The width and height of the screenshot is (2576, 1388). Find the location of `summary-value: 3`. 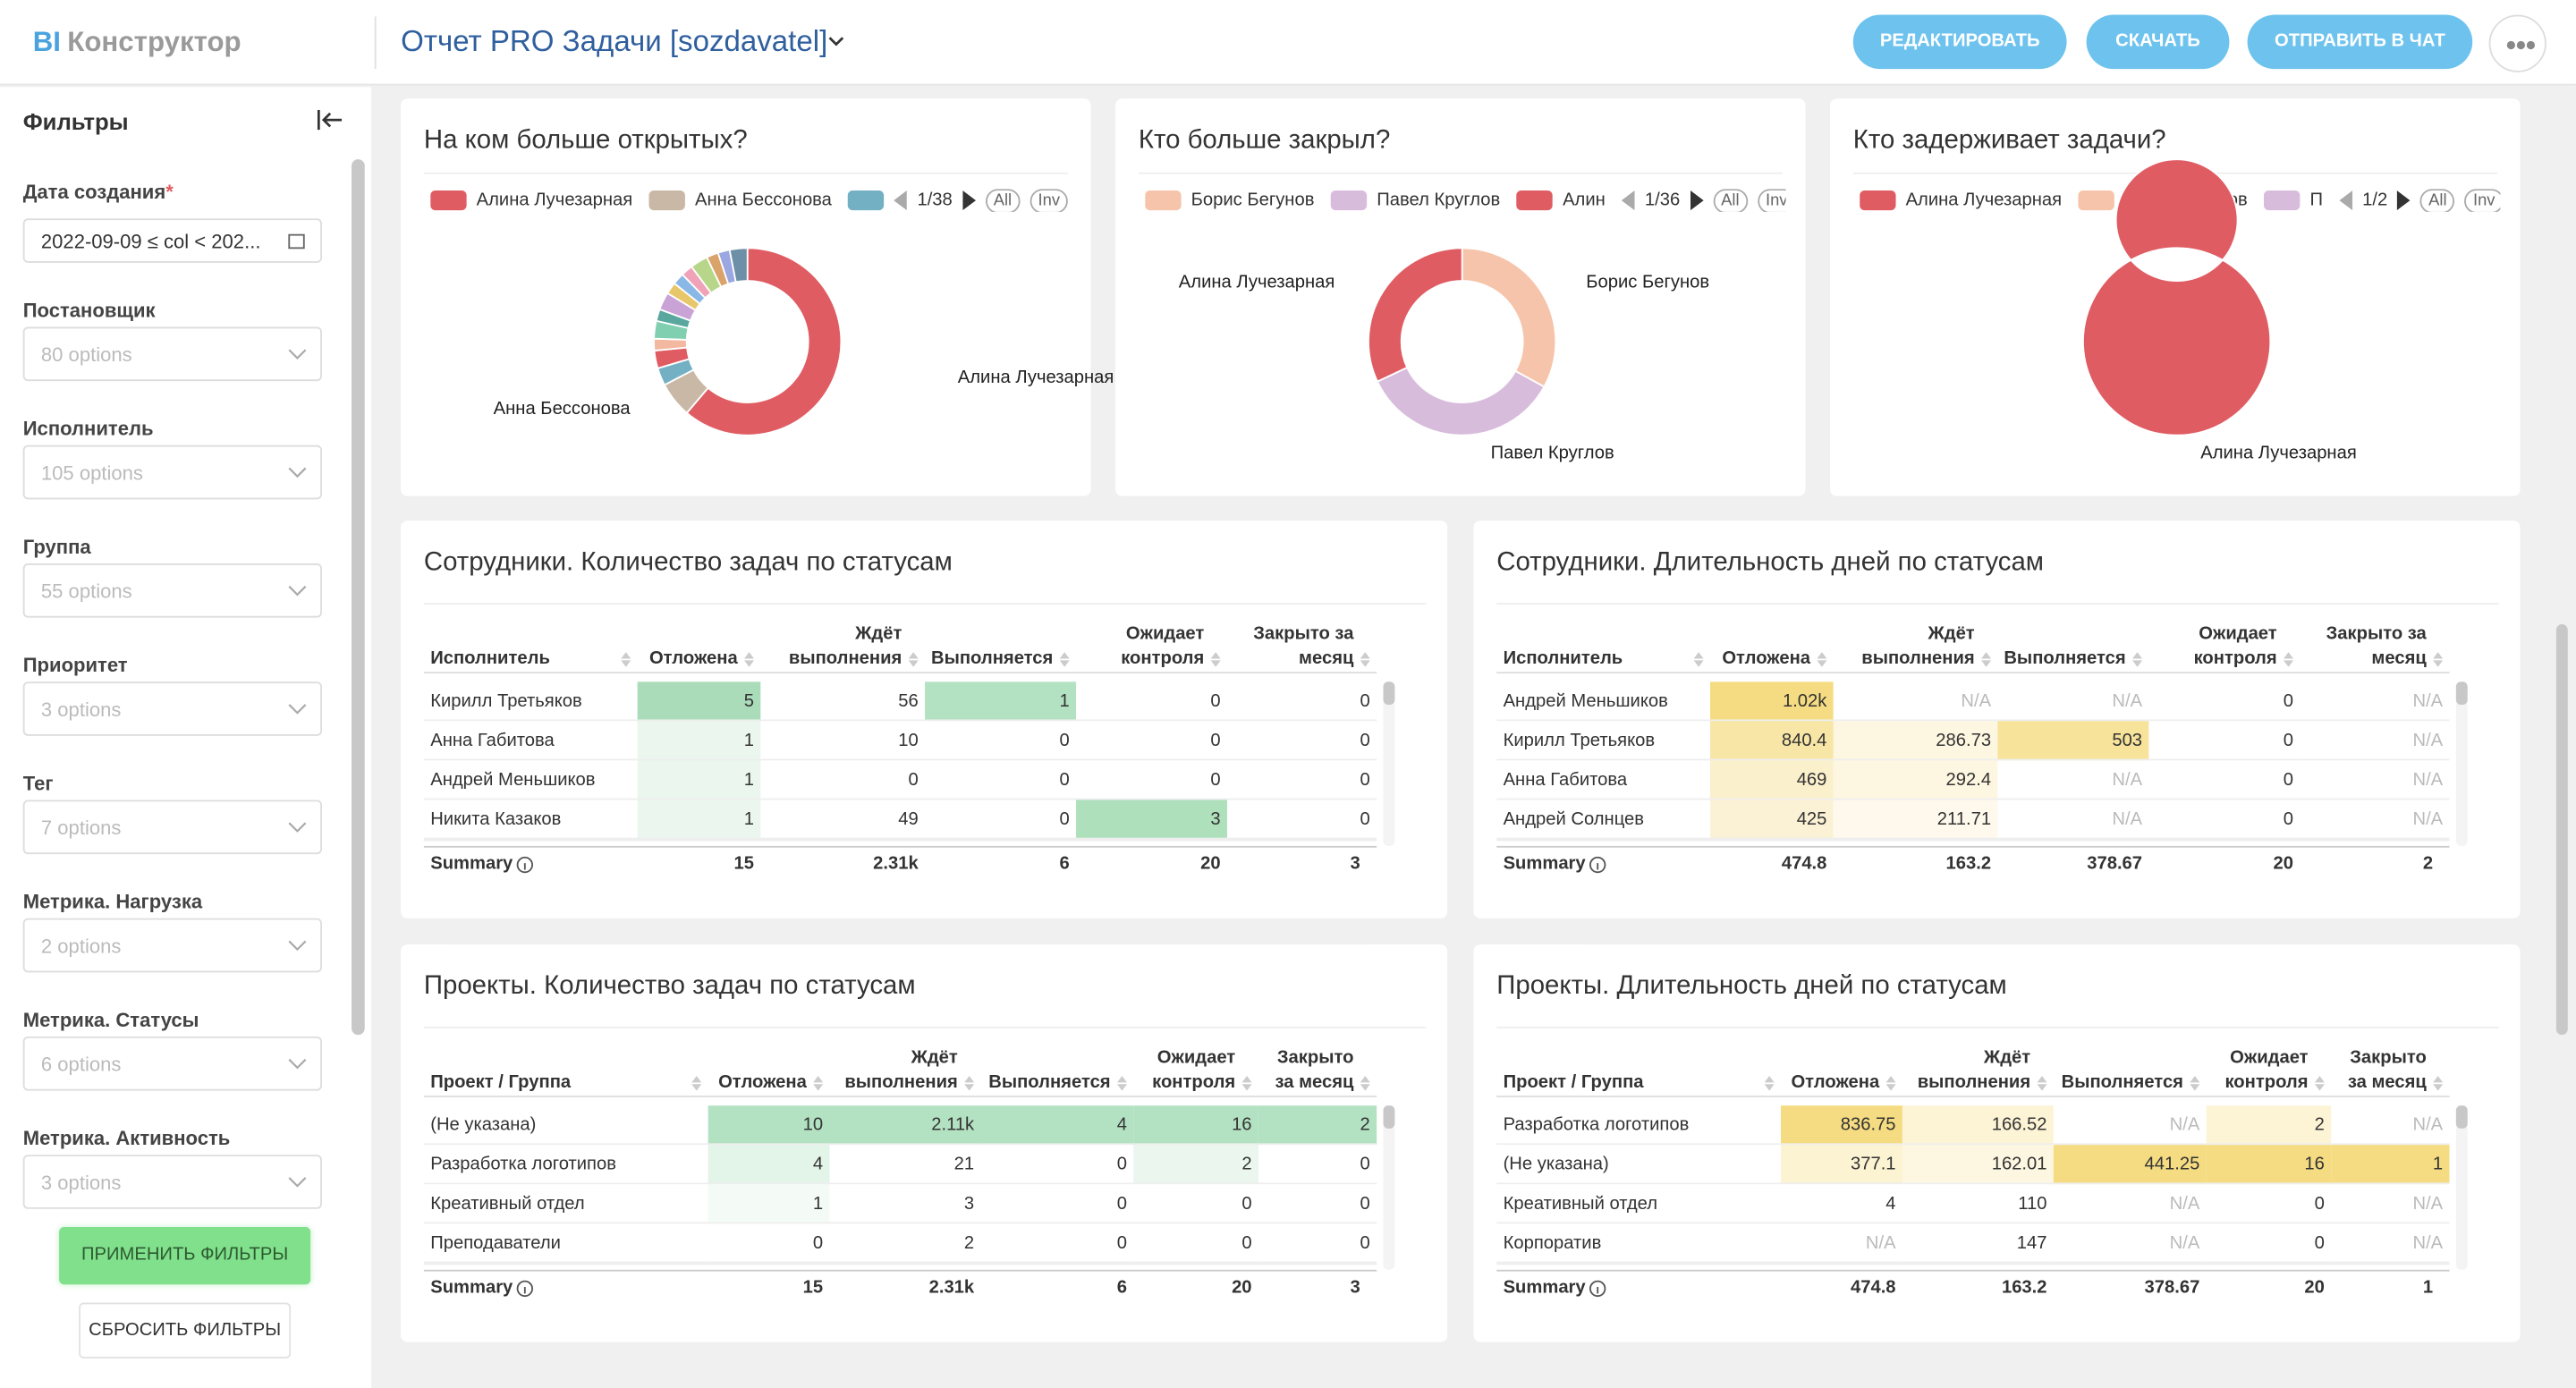

summary-value: 3 is located at coordinates (1355, 865).